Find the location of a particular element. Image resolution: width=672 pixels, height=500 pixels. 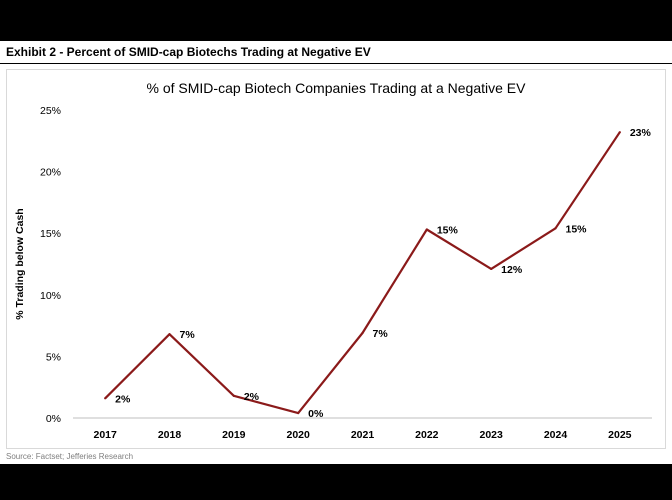

y-tick-labels: 0% 5% 10% 15% 20% 25% is located at coordinates (50, 265).